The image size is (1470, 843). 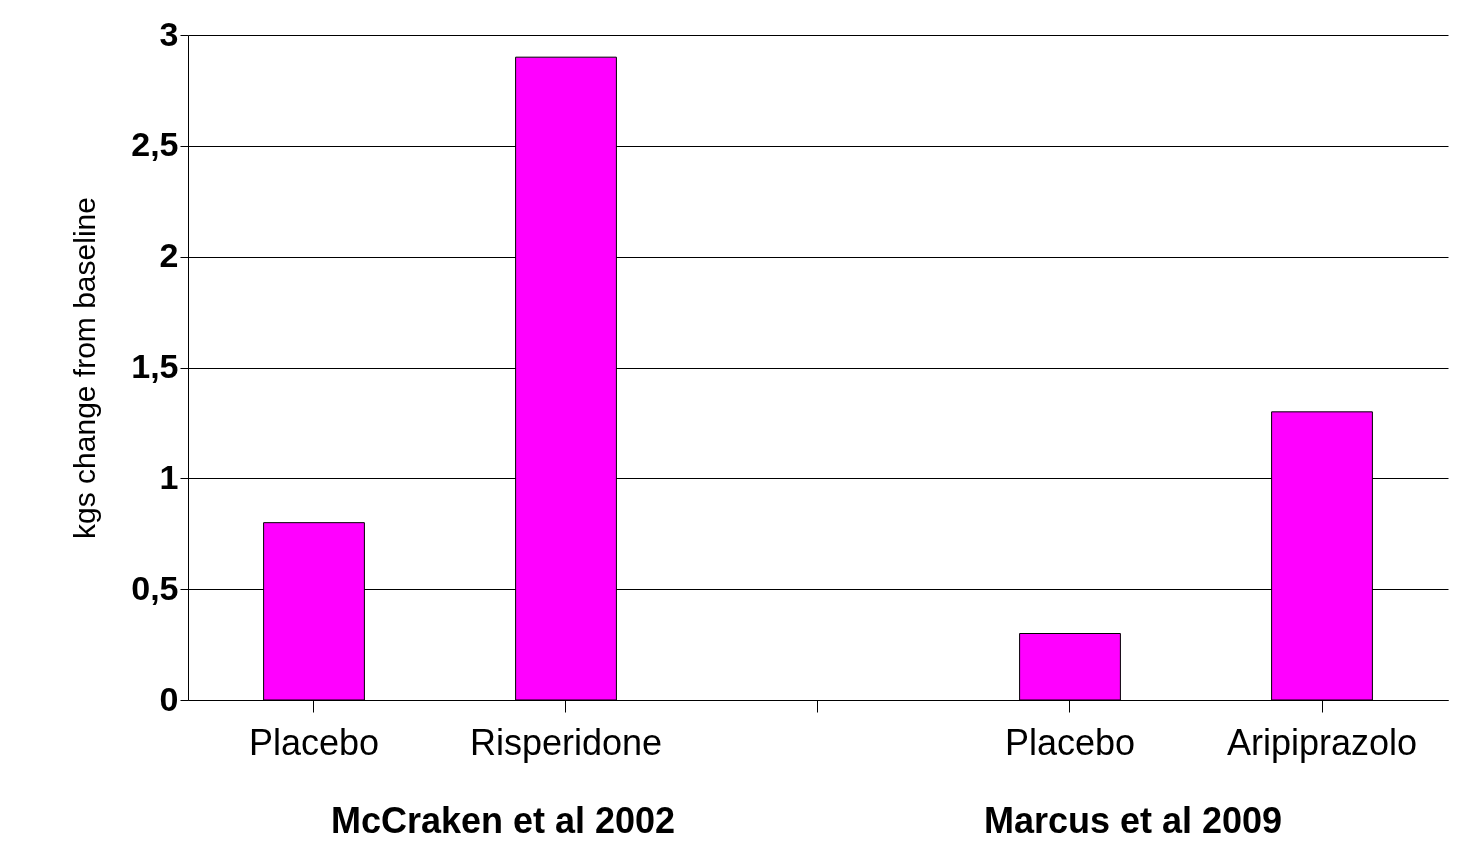 What do you see at coordinates (155, 144) in the screenshot?
I see `y-tick-label: 2,5` at bounding box center [155, 144].